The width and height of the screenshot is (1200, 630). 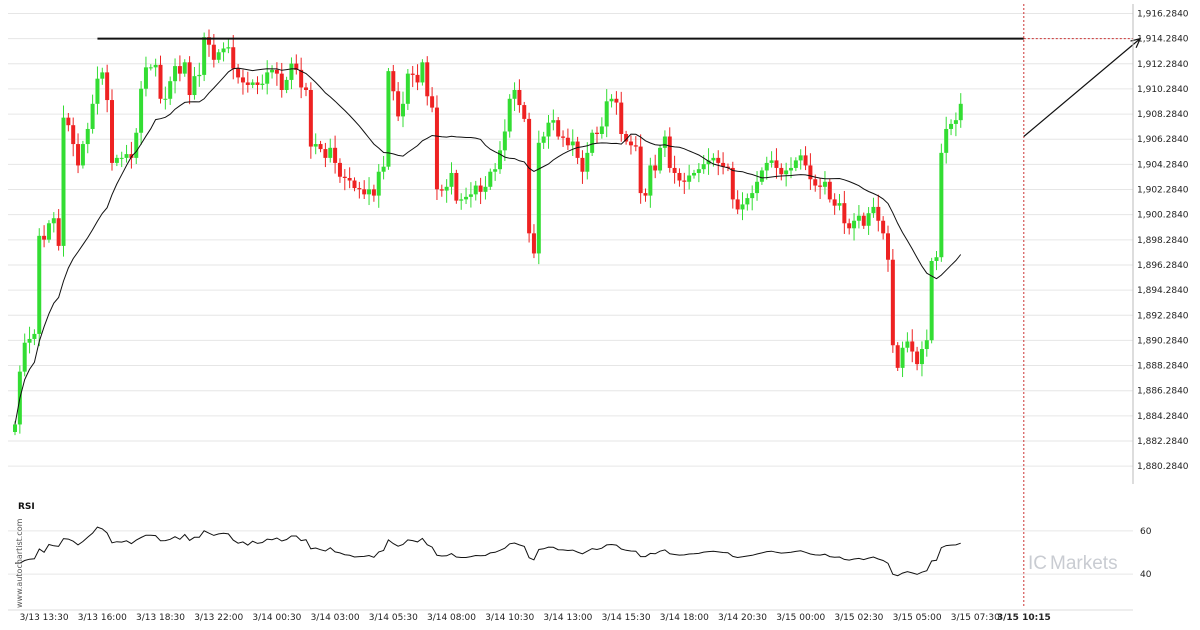 What do you see at coordinates (19, 563) in the screenshot?
I see `watermark: www.autochartist.com` at bounding box center [19, 563].